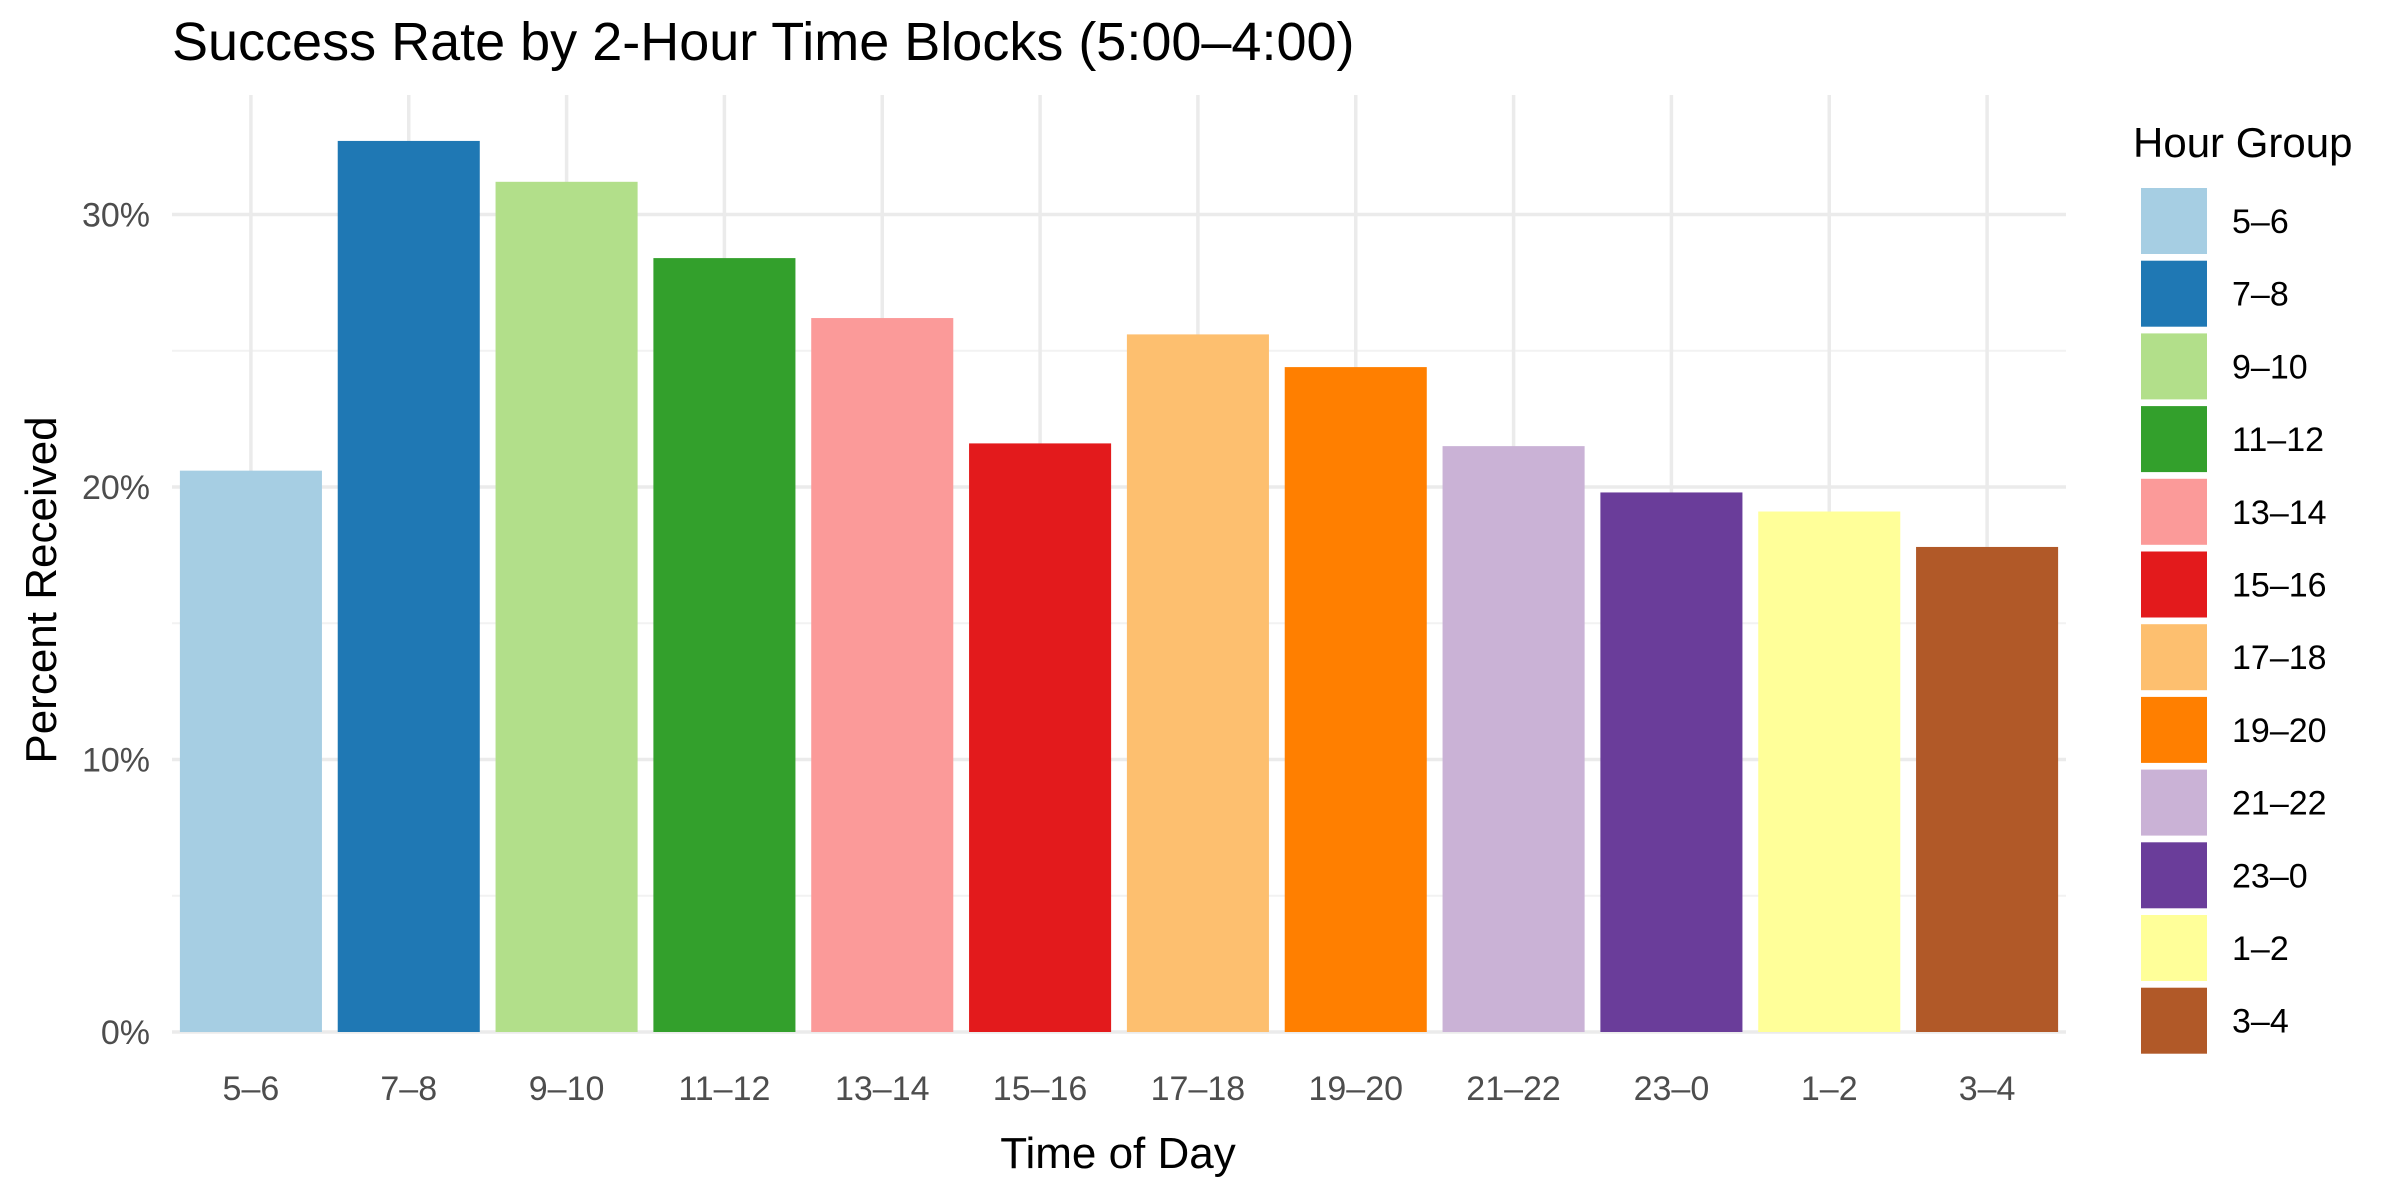 Image resolution: width=2400 pixels, height=1200 pixels. I want to click on legend-key-9–10, so click(2174, 366).